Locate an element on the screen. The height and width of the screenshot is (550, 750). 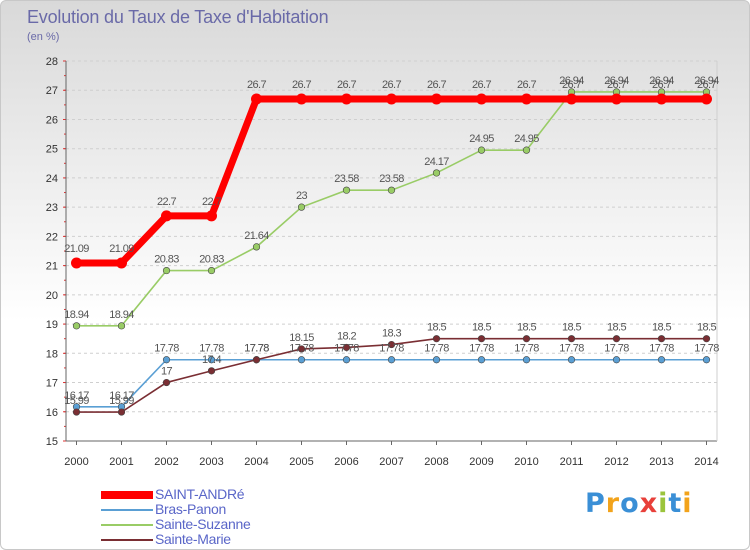
proxiti-logo: Proxiti is located at coordinates (639, 503).